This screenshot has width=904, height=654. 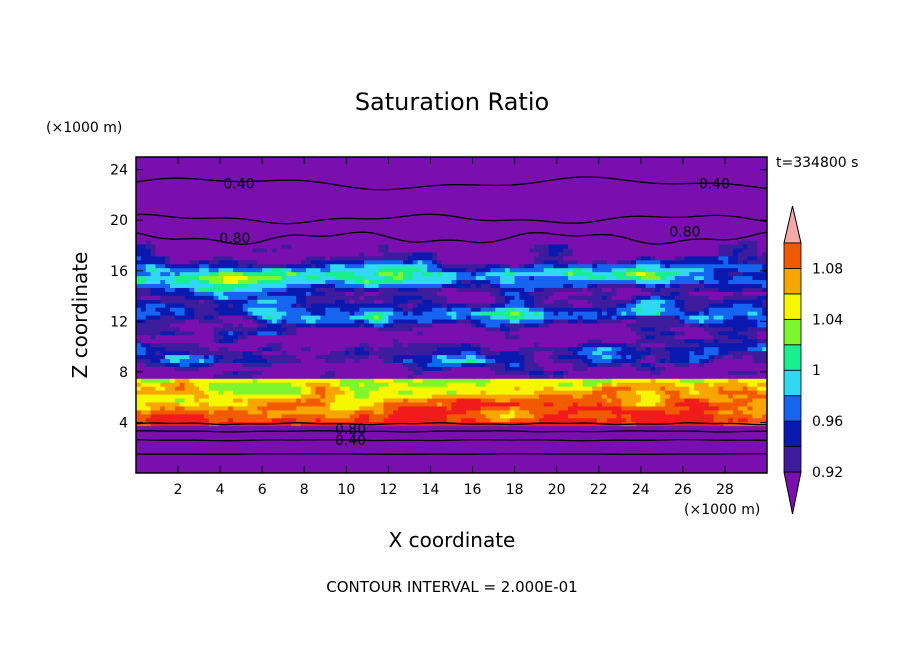 What do you see at coordinates (346, 490) in the screenshot?
I see `x-tick-label: 10` at bounding box center [346, 490].